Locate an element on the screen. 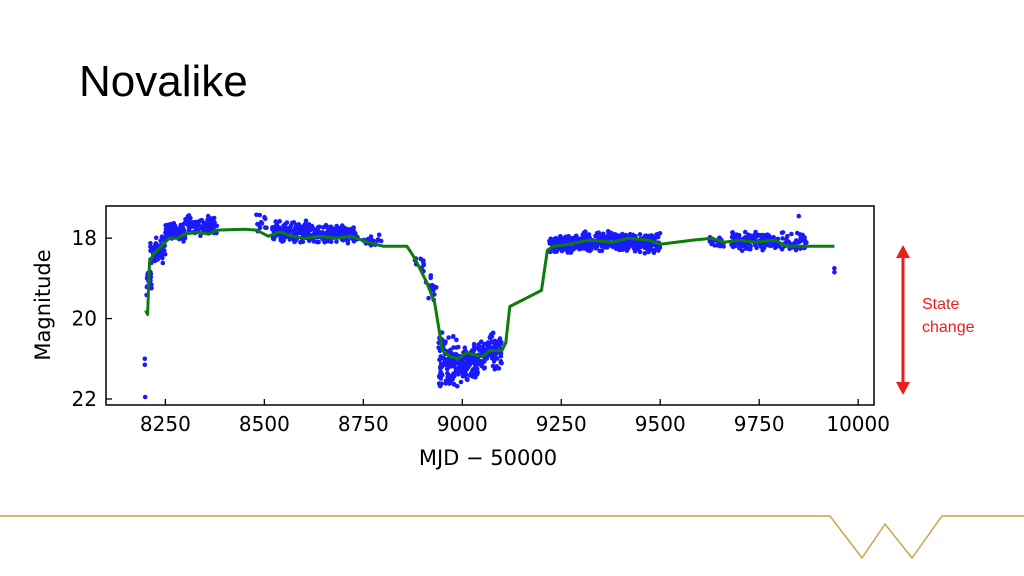 This screenshot has width=1024, height=576. y-tick-label: 18 is located at coordinates (84, 238).